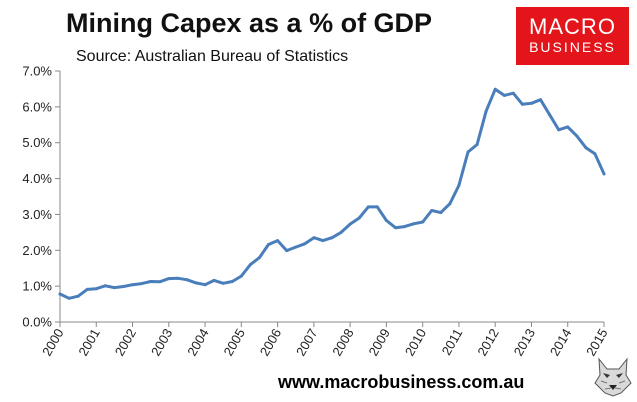 The width and height of the screenshot is (637, 402). Describe the element at coordinates (415, 342) in the screenshot. I see `x-tick-label: 2010` at that location.